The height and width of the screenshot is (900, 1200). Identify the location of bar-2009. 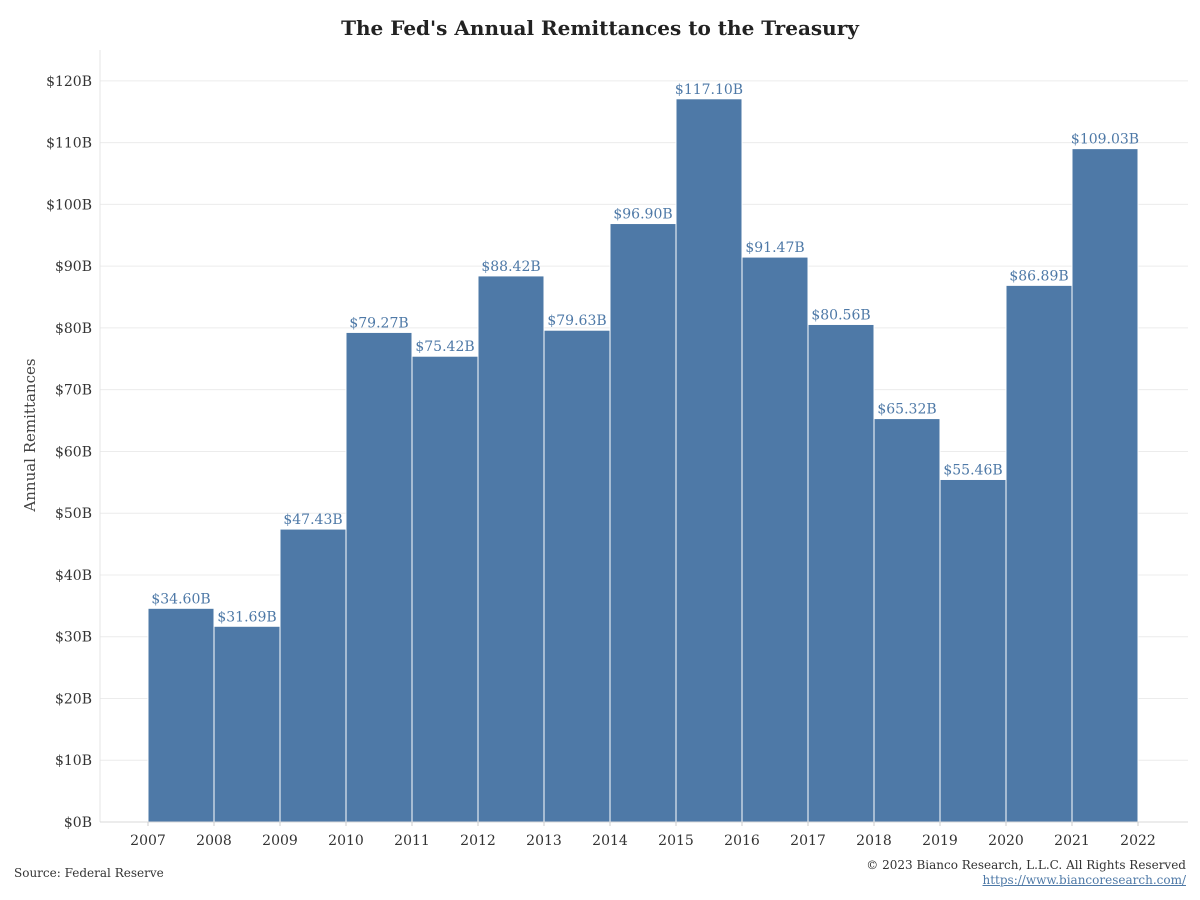
(313, 675).